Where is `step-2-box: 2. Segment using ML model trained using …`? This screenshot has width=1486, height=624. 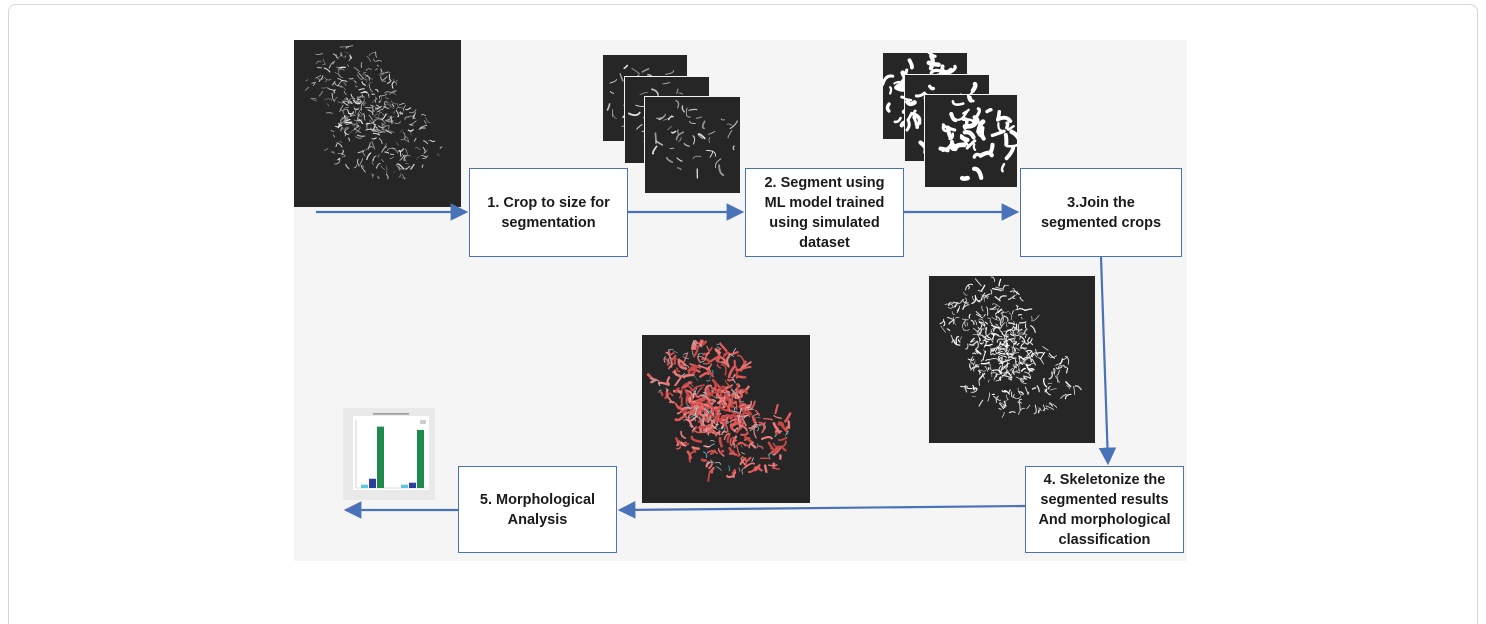 step-2-box: 2. Segment using ML model trained using … is located at coordinates (824, 212).